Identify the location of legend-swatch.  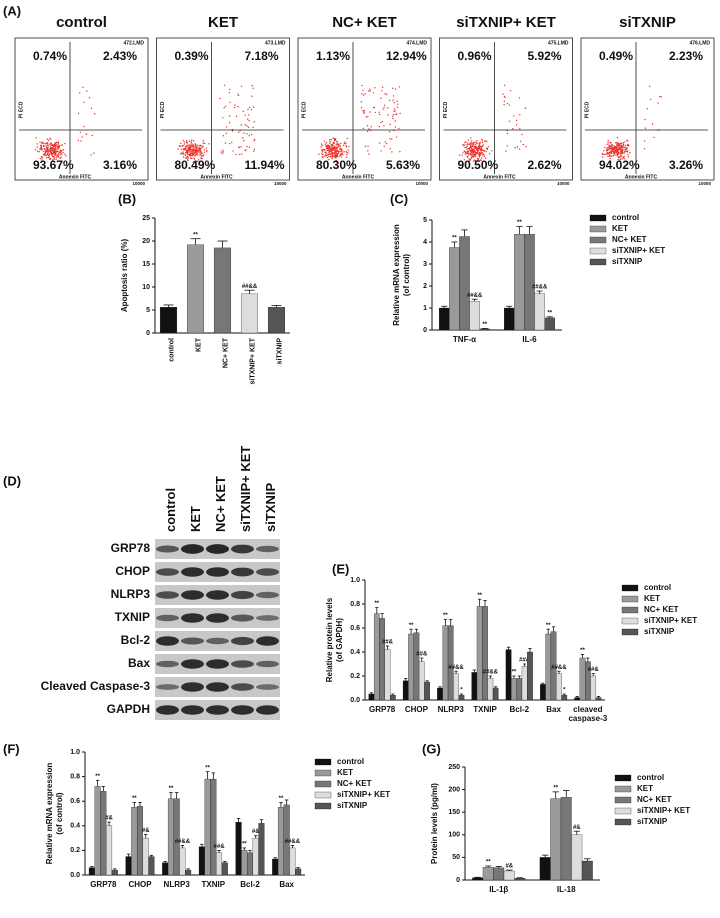
(630, 632).